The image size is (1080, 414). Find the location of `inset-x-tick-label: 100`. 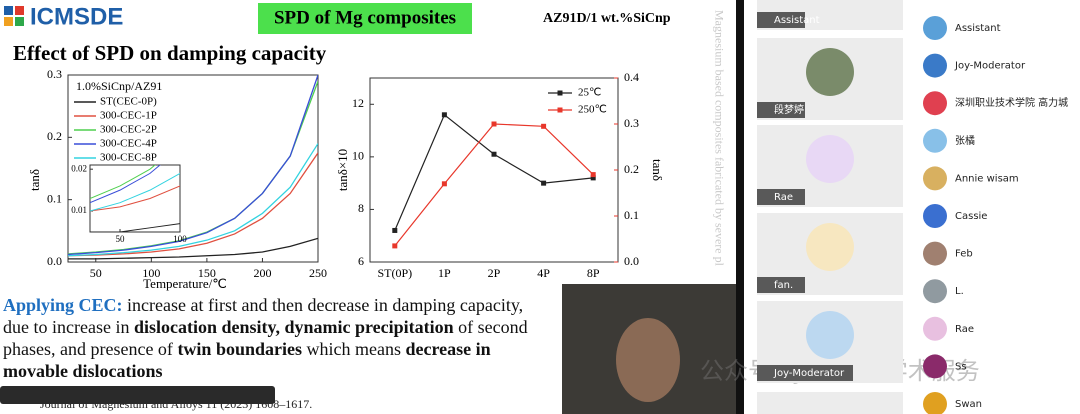

inset-x-tick-label: 100 is located at coordinates (180, 239).